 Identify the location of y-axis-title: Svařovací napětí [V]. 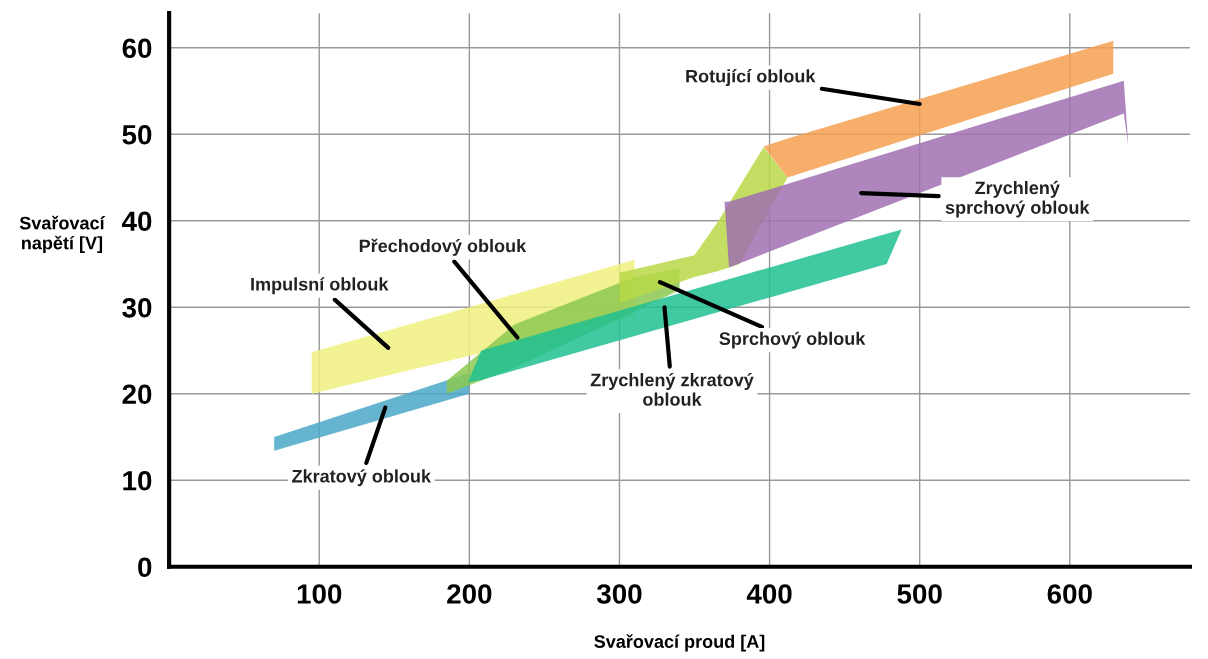
(62, 234).